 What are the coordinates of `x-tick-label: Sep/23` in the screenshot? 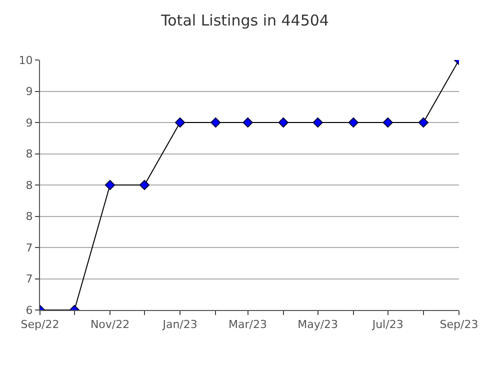 It's located at (459, 325).